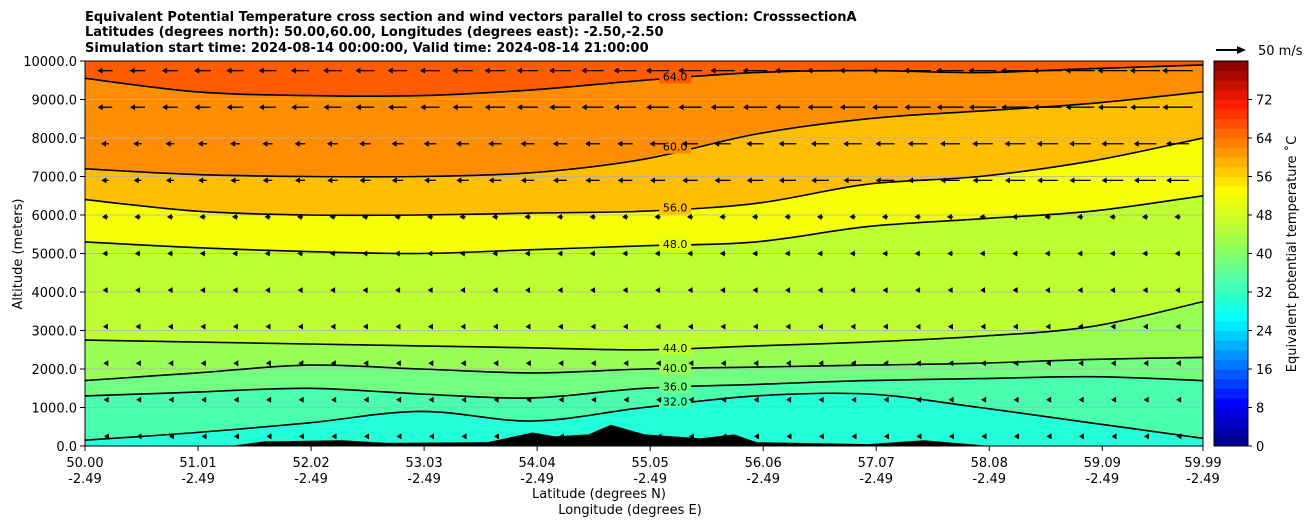  Describe the element at coordinates (55, 332) in the screenshot. I see `y-tick-label: 3000.0` at that location.